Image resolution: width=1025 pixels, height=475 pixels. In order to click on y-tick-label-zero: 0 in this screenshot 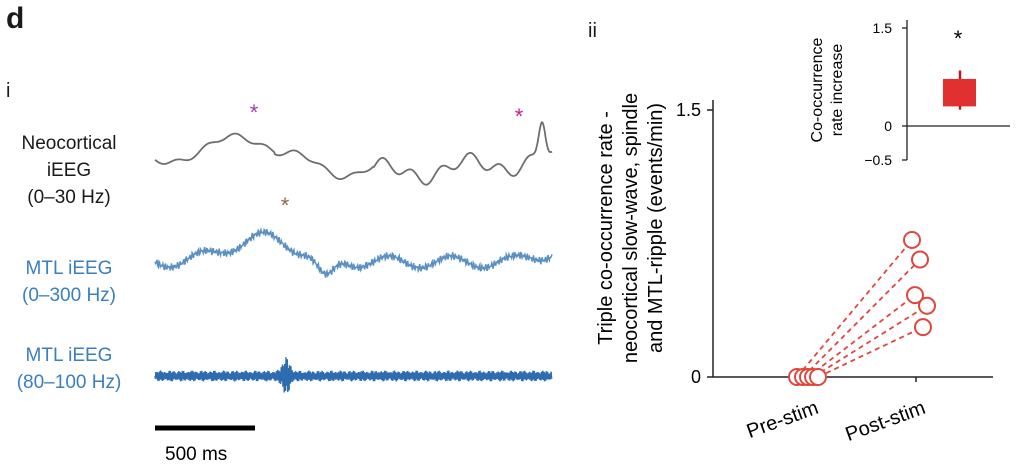, I will do `click(696, 377)`.